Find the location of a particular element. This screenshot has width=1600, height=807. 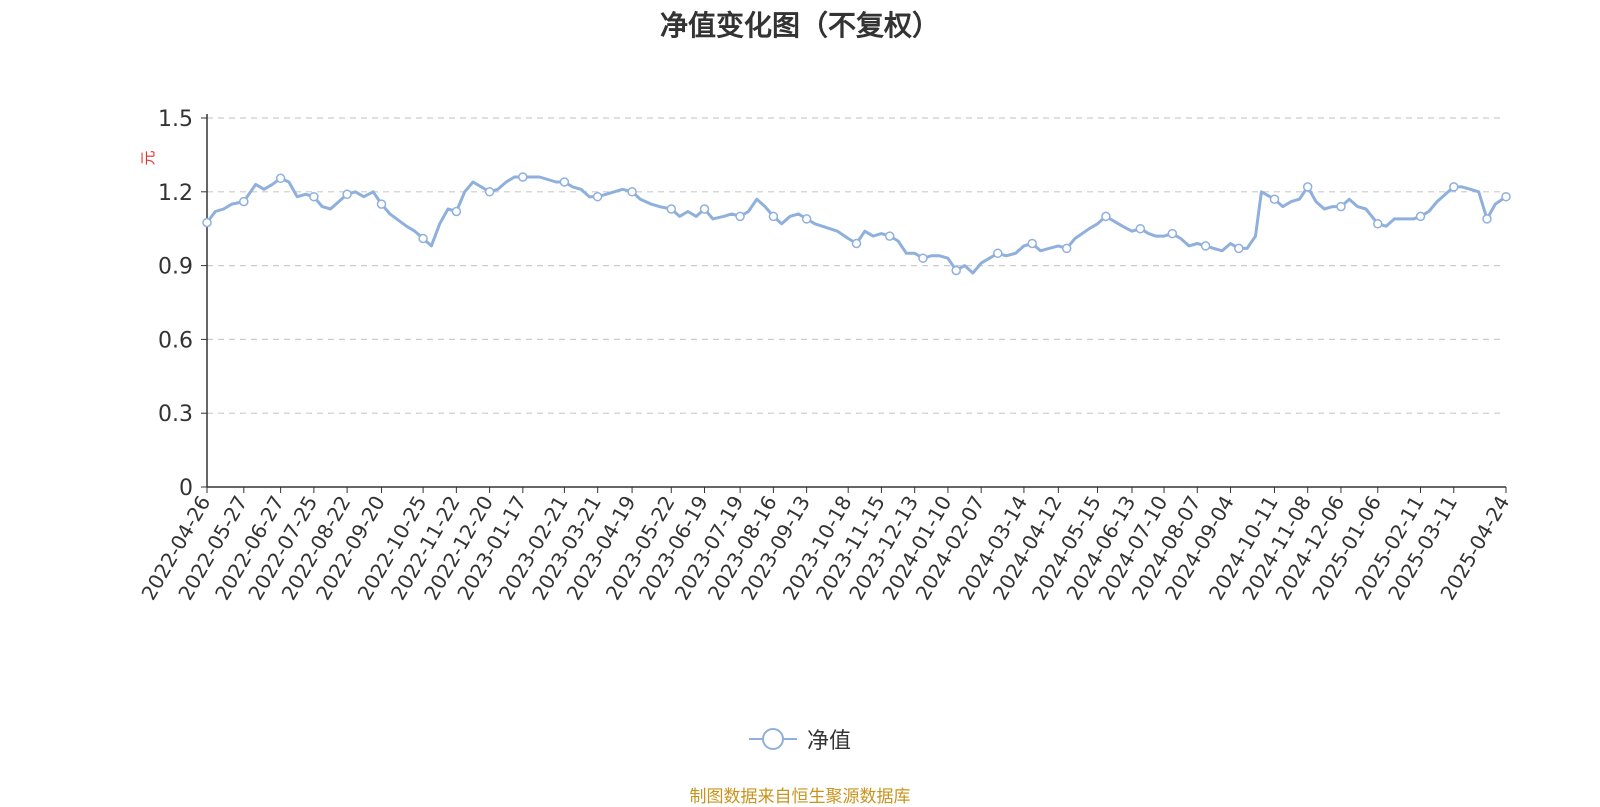

series-layer is located at coordinates (856, 224).